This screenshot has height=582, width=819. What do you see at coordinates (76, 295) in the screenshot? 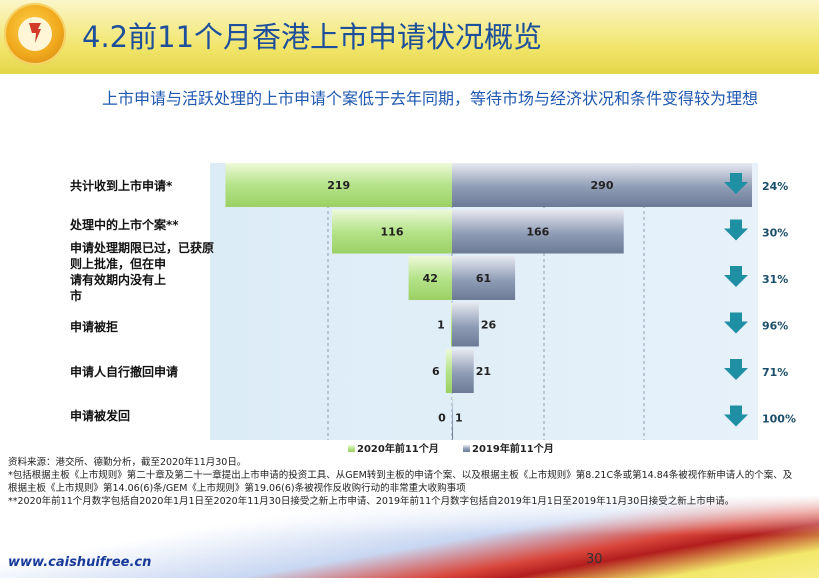
I see `category-label: 市` at bounding box center [76, 295].